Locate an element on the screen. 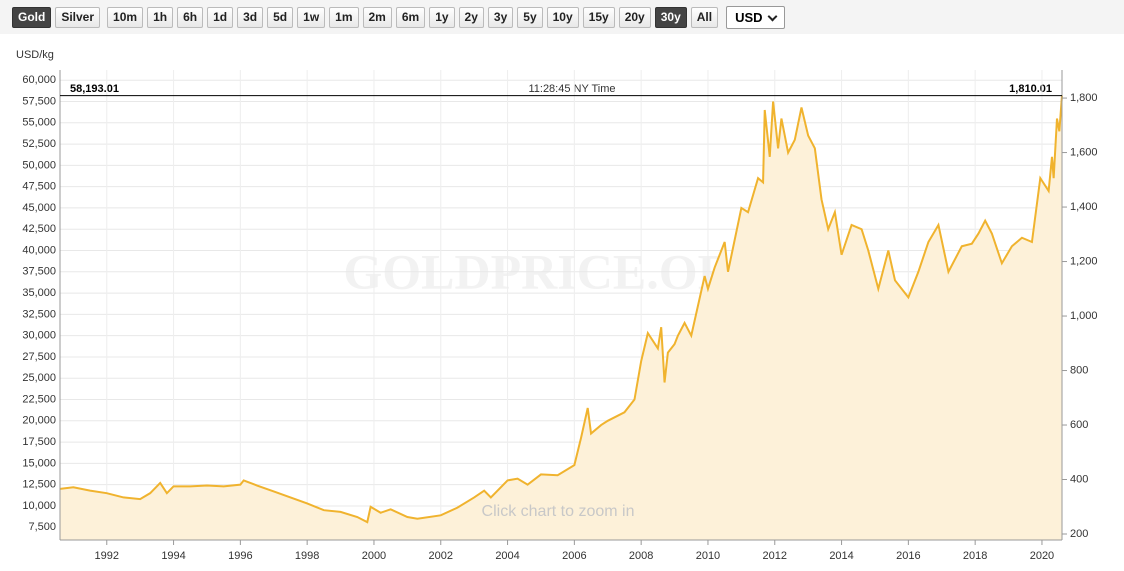 This screenshot has width=1124, height=571. x-tick-label: 2018 is located at coordinates (975, 556).